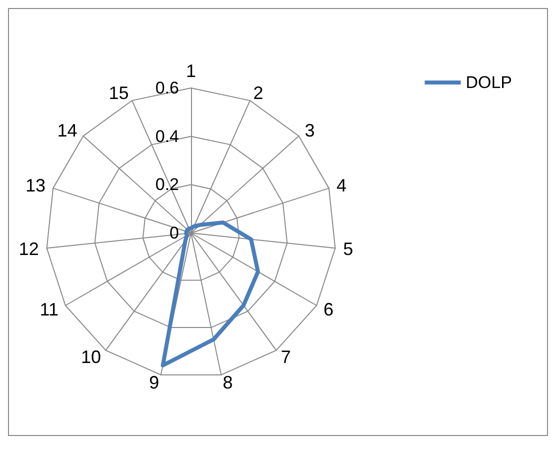 The width and height of the screenshot is (558, 465). Describe the element at coordinates (49, 310) in the screenshot. I see `spoke-label: 11` at that location.